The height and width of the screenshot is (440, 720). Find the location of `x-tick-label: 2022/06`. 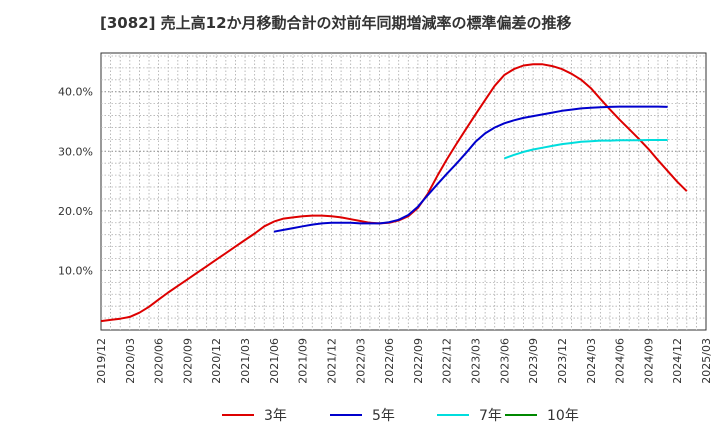

x-tick-label: 2022/06 is located at coordinates (389, 361).